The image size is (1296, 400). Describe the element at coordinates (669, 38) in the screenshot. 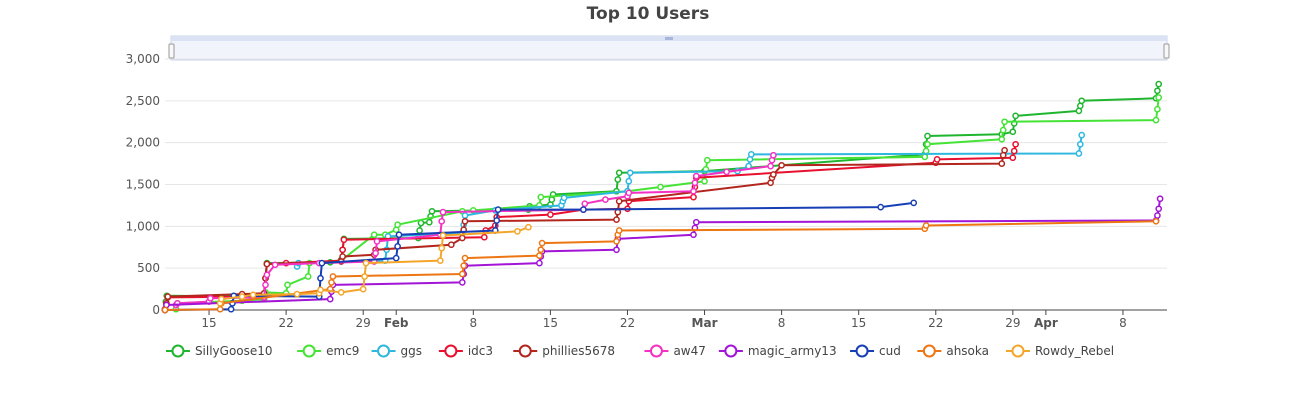

I see `range-slider-grip` at that location.